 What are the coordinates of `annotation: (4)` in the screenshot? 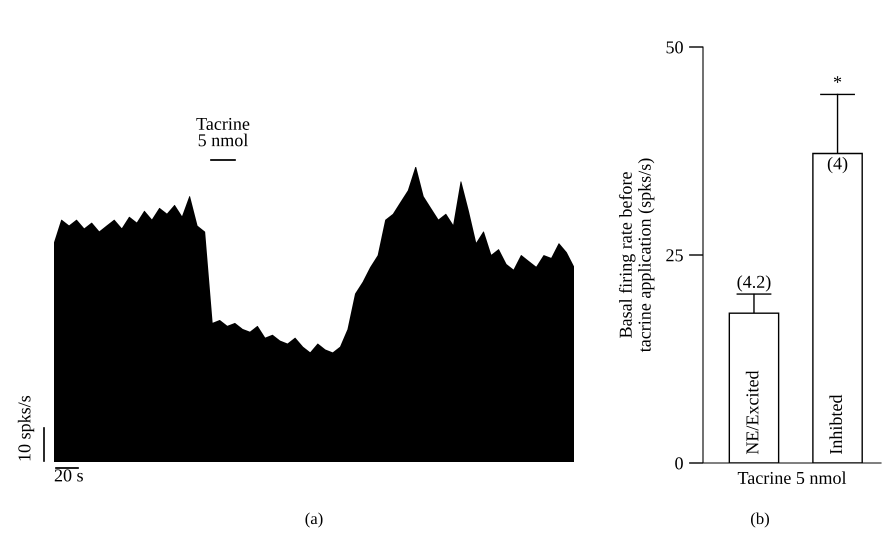 It's located at (838, 165).